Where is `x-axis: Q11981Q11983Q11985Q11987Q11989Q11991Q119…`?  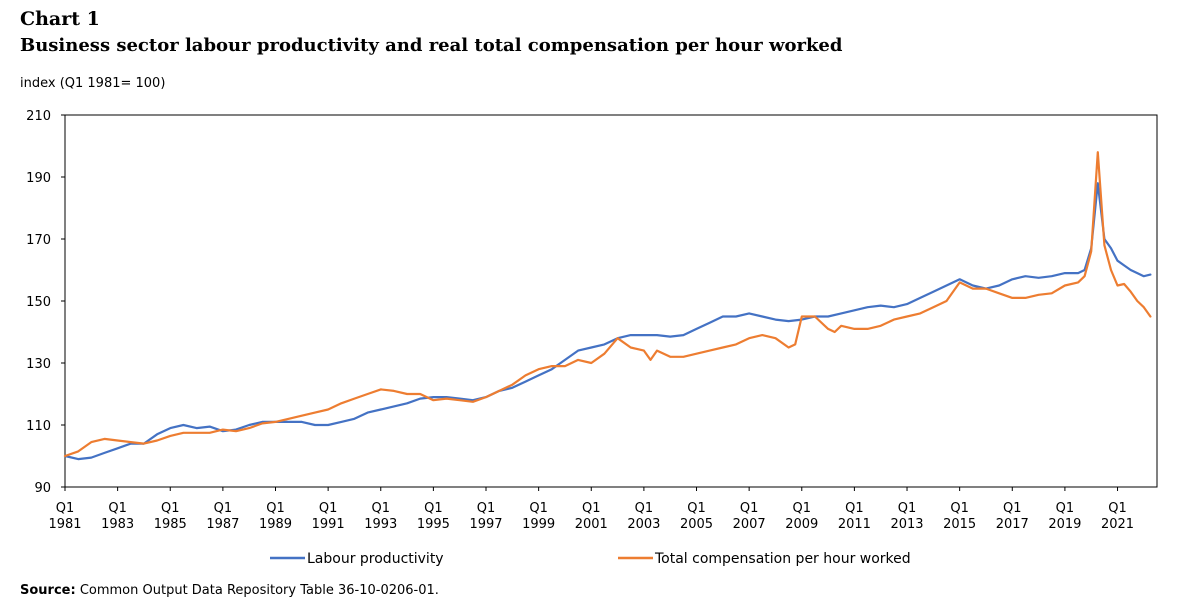
x-axis: Q11981Q11983Q11985Q11987Q11989Q11991Q119… is located at coordinates (591, 509).